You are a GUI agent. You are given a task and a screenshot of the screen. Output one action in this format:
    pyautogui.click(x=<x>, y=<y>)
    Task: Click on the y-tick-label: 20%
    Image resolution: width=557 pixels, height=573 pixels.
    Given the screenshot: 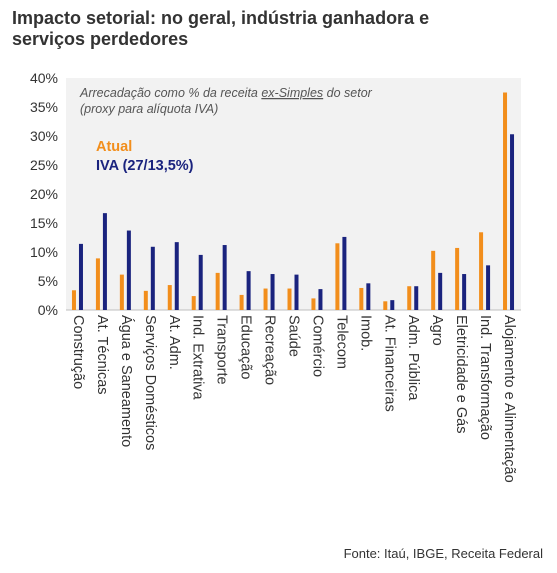 What is the action you would take?
    pyautogui.click(x=44, y=194)
    